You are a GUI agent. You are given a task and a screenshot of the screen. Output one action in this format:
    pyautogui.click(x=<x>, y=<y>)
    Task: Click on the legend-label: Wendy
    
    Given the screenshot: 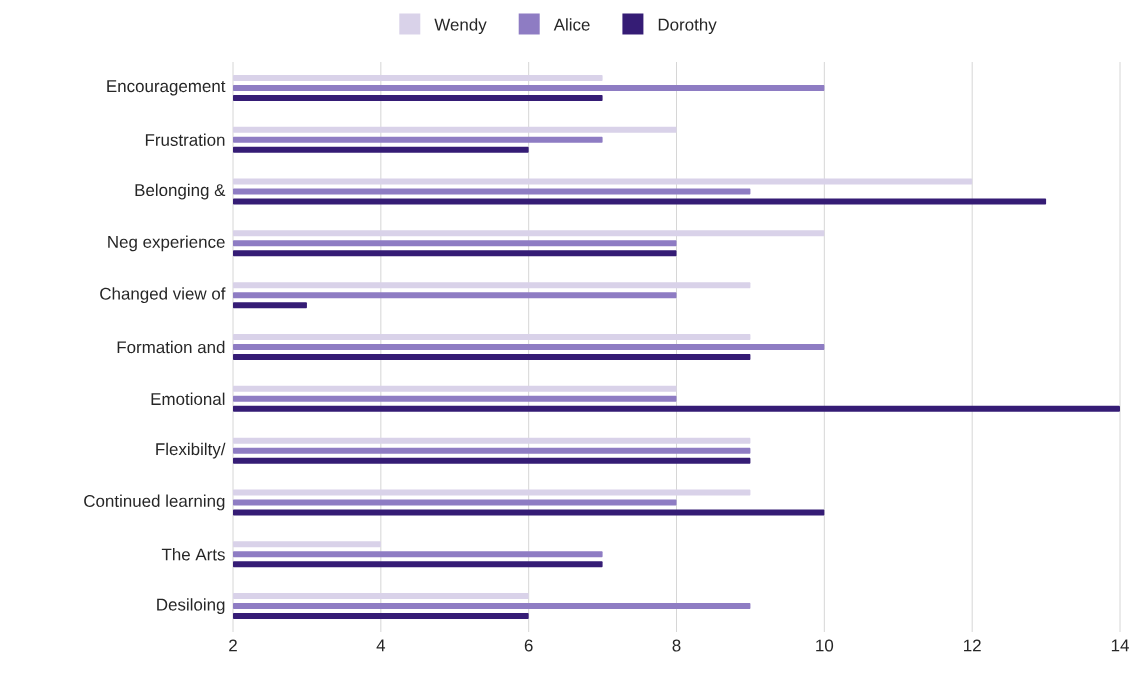 What is the action you would take?
    pyautogui.click(x=460, y=26)
    